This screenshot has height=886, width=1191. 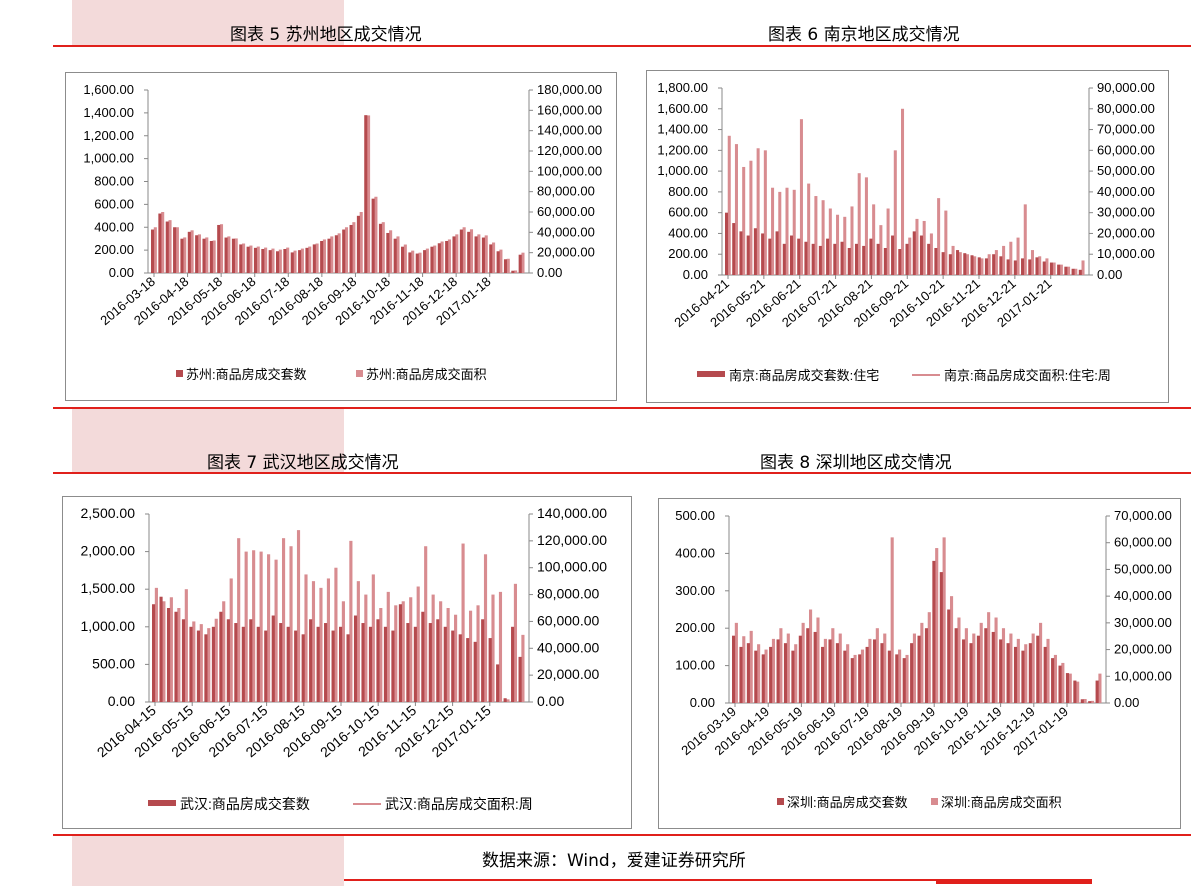 What do you see at coordinates (711, 374) in the screenshot?
I see `legend-swatch` at bounding box center [711, 374].